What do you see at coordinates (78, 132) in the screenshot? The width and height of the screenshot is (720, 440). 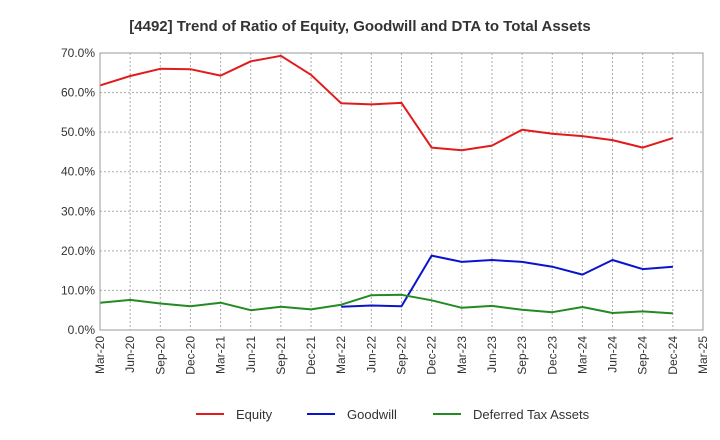 I see `y-tick-label: 50.0%` at bounding box center [78, 132].